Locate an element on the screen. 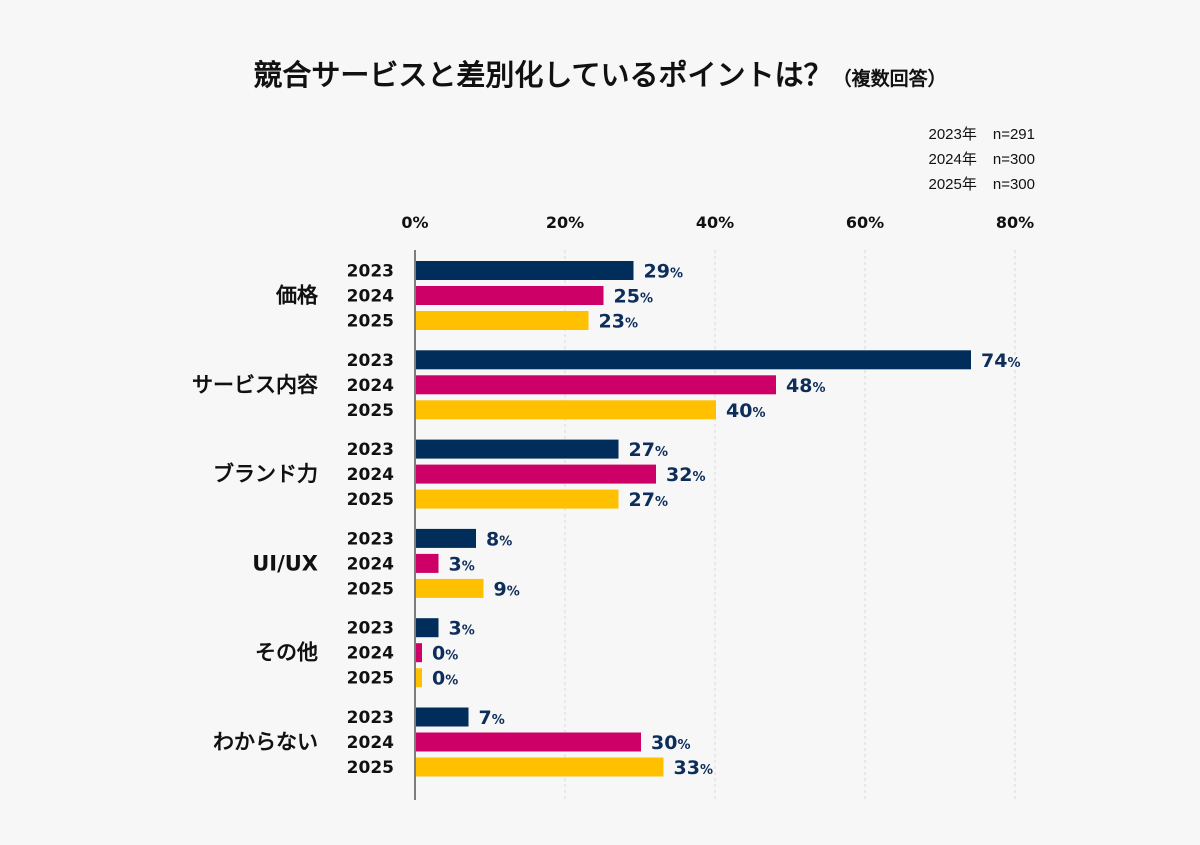  x-tick-label: 60% is located at coordinates (865, 222).